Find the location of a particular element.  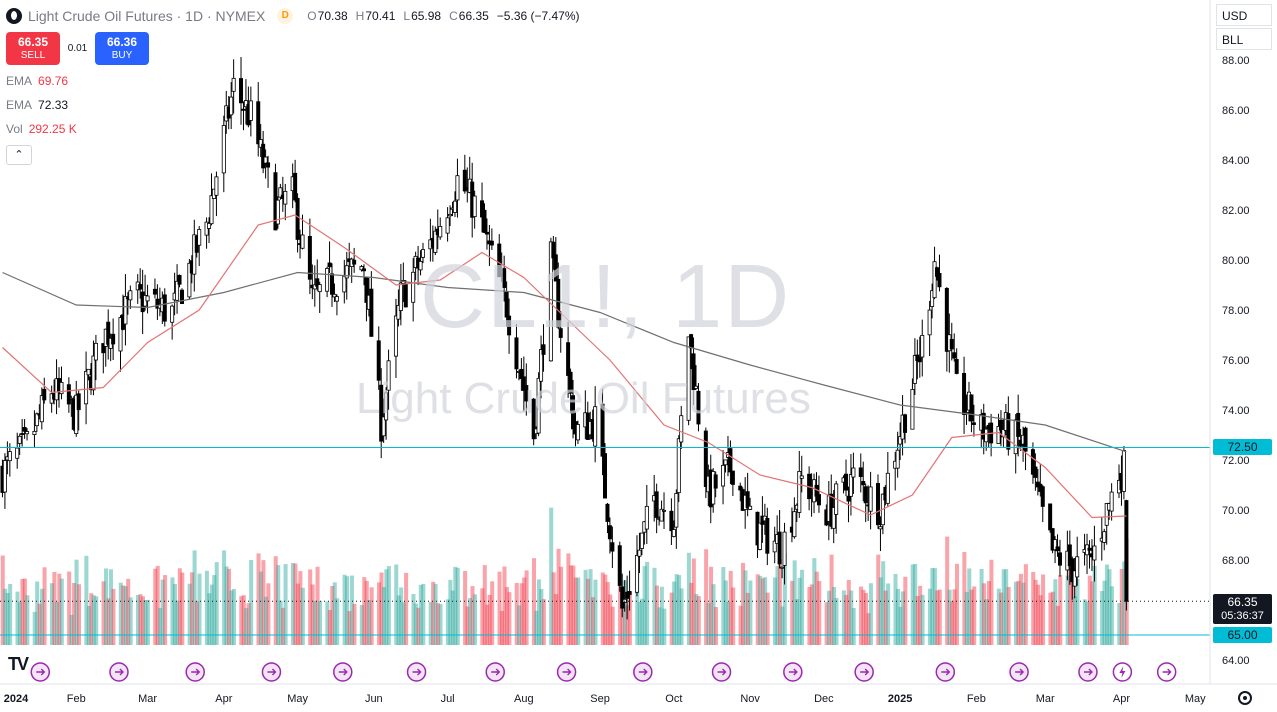

currency-selector: USD is located at coordinates (1244, 15).